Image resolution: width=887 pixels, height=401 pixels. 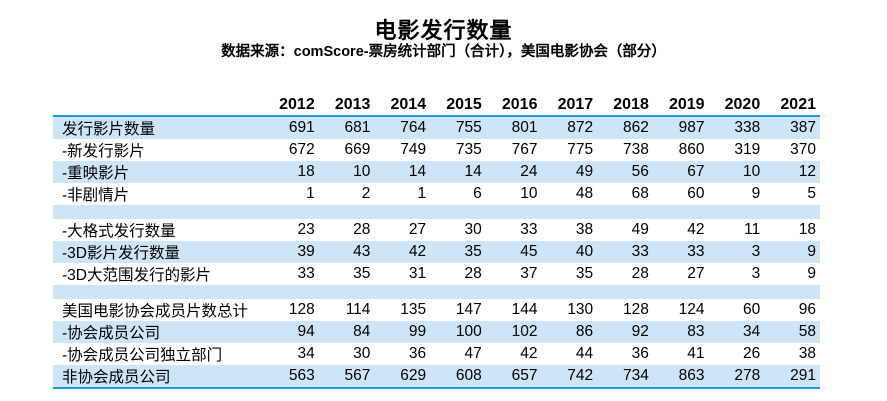 I want to click on value-cell-2016: 102, so click(x=524, y=331).